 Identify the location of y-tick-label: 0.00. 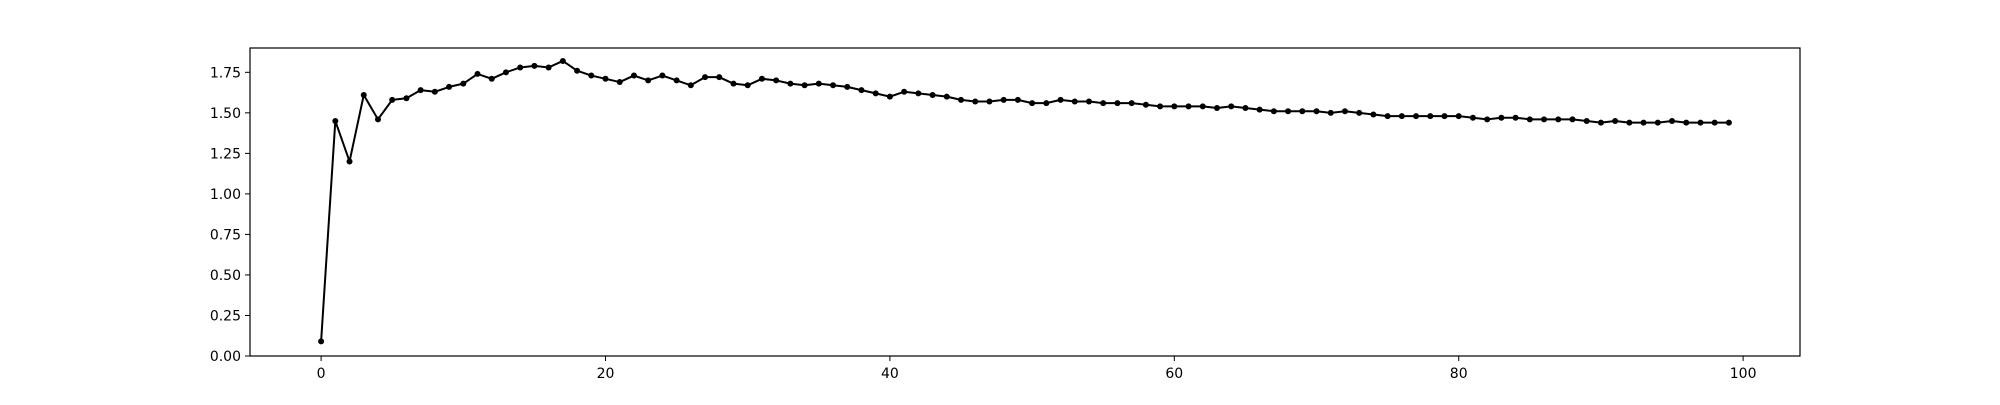
(225, 357).